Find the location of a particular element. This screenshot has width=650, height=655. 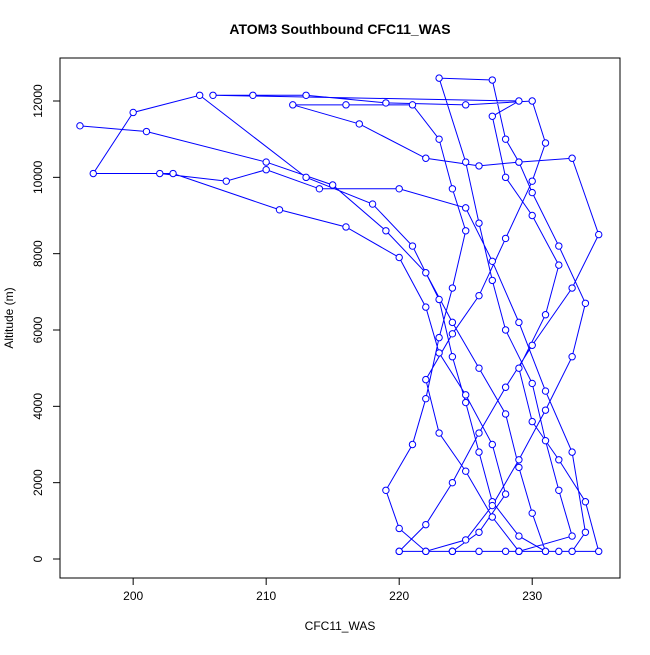

chart-title: ATOM3 Southbound CFC11_WAS is located at coordinates (339, 29).